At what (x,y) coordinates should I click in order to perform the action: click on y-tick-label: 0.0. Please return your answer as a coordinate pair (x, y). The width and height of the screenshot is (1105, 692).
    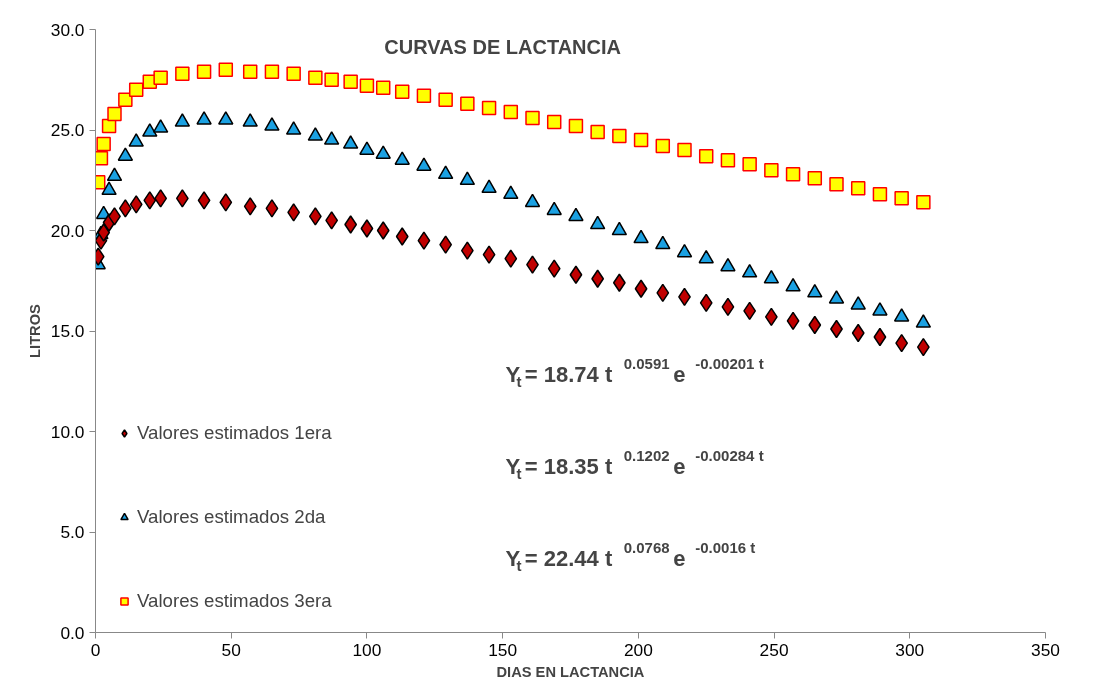
    Looking at the image, I should click on (72, 632).